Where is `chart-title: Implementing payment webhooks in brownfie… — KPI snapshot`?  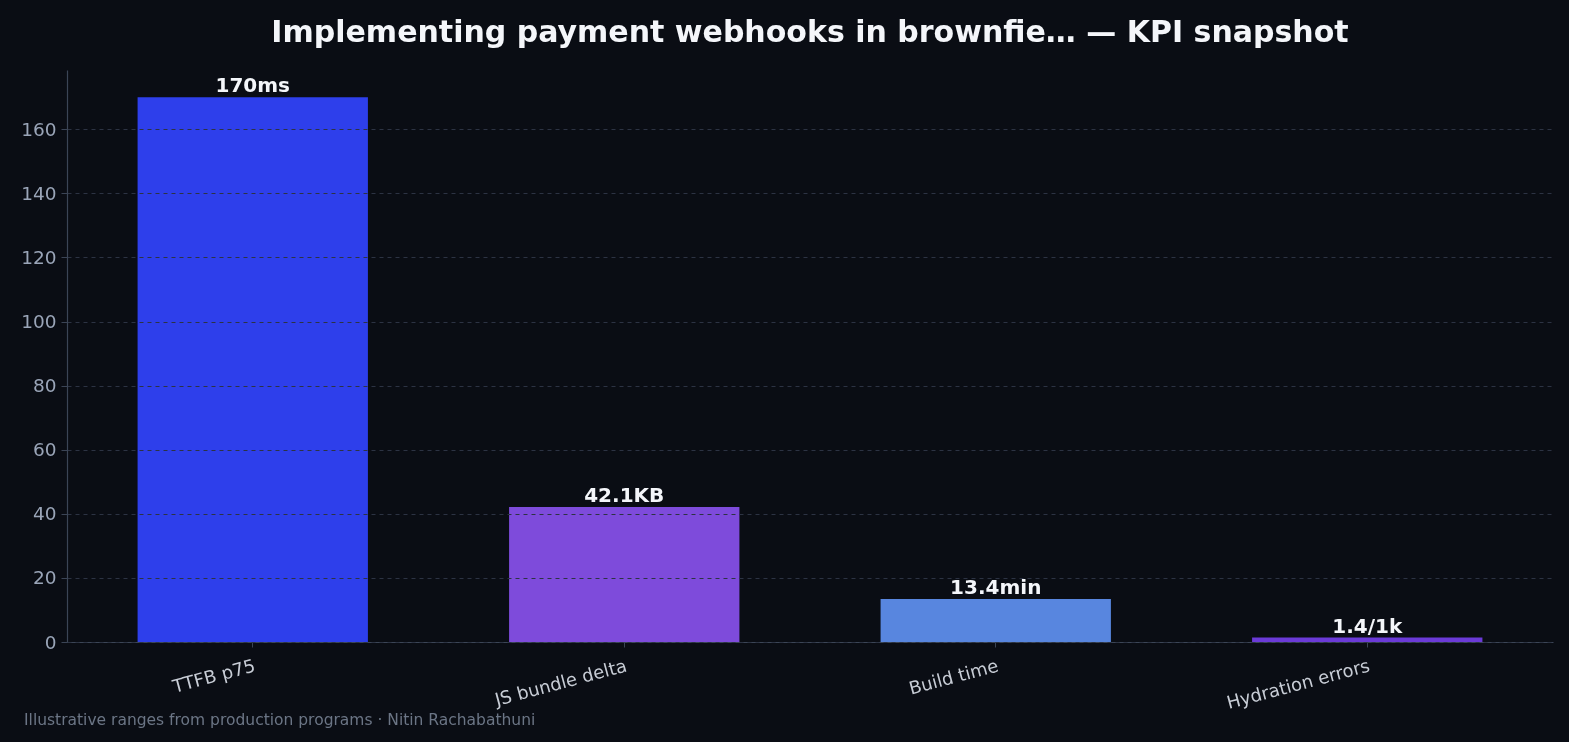
chart-title: Implementing payment webhooks in brownfie… — KPI snapshot is located at coordinates (810, 31).